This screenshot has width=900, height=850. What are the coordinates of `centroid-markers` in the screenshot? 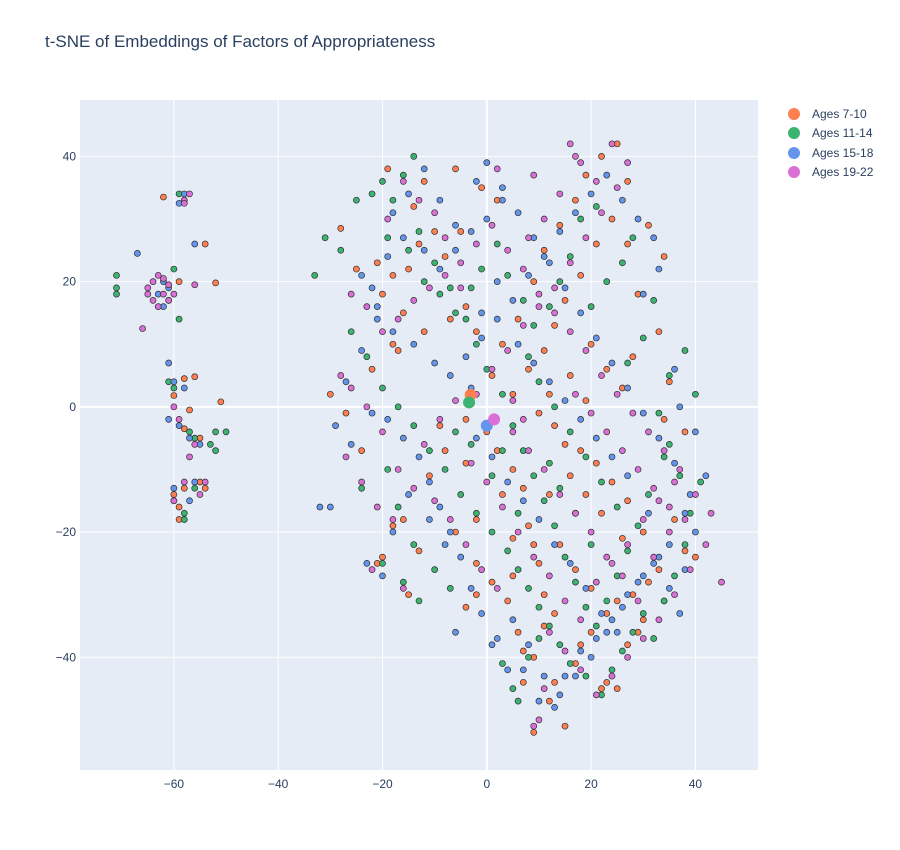 It's located at (482, 410).